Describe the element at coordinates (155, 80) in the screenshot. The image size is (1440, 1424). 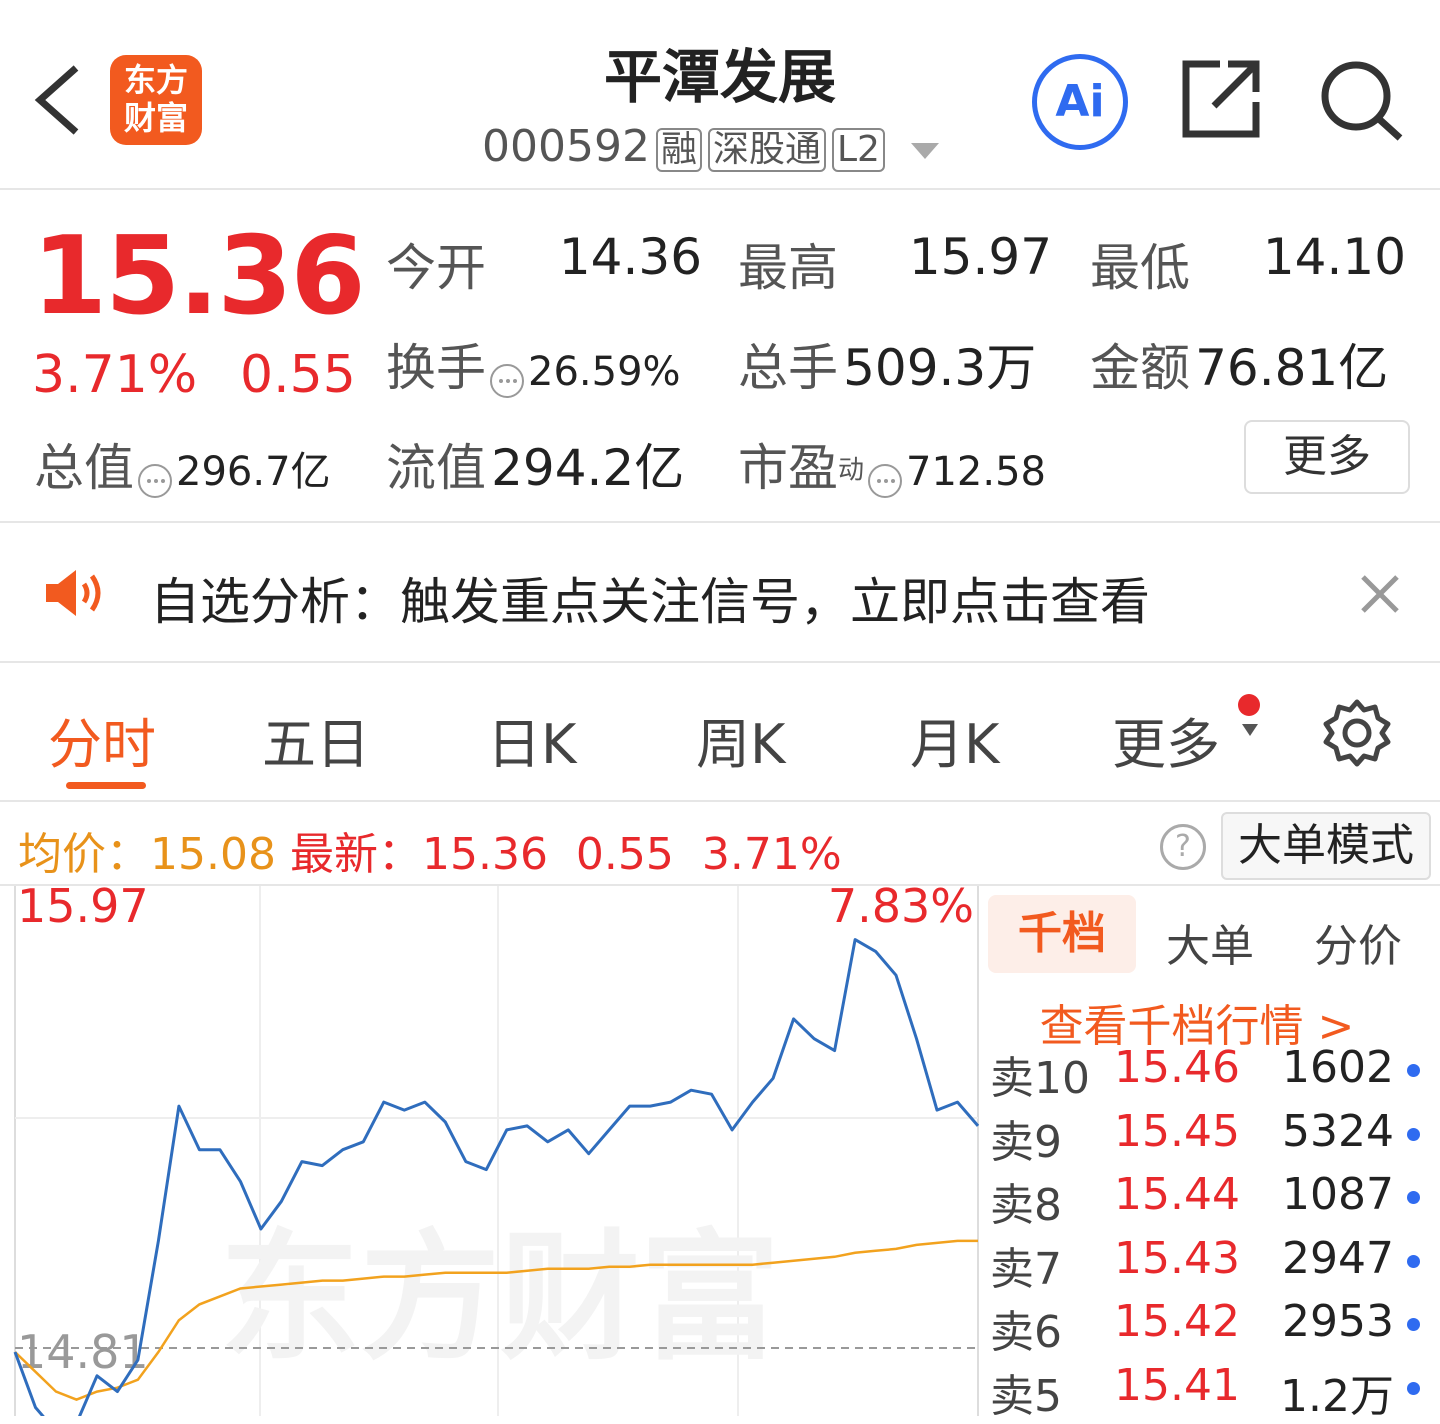
I see `logo-text: 东方` at that location.